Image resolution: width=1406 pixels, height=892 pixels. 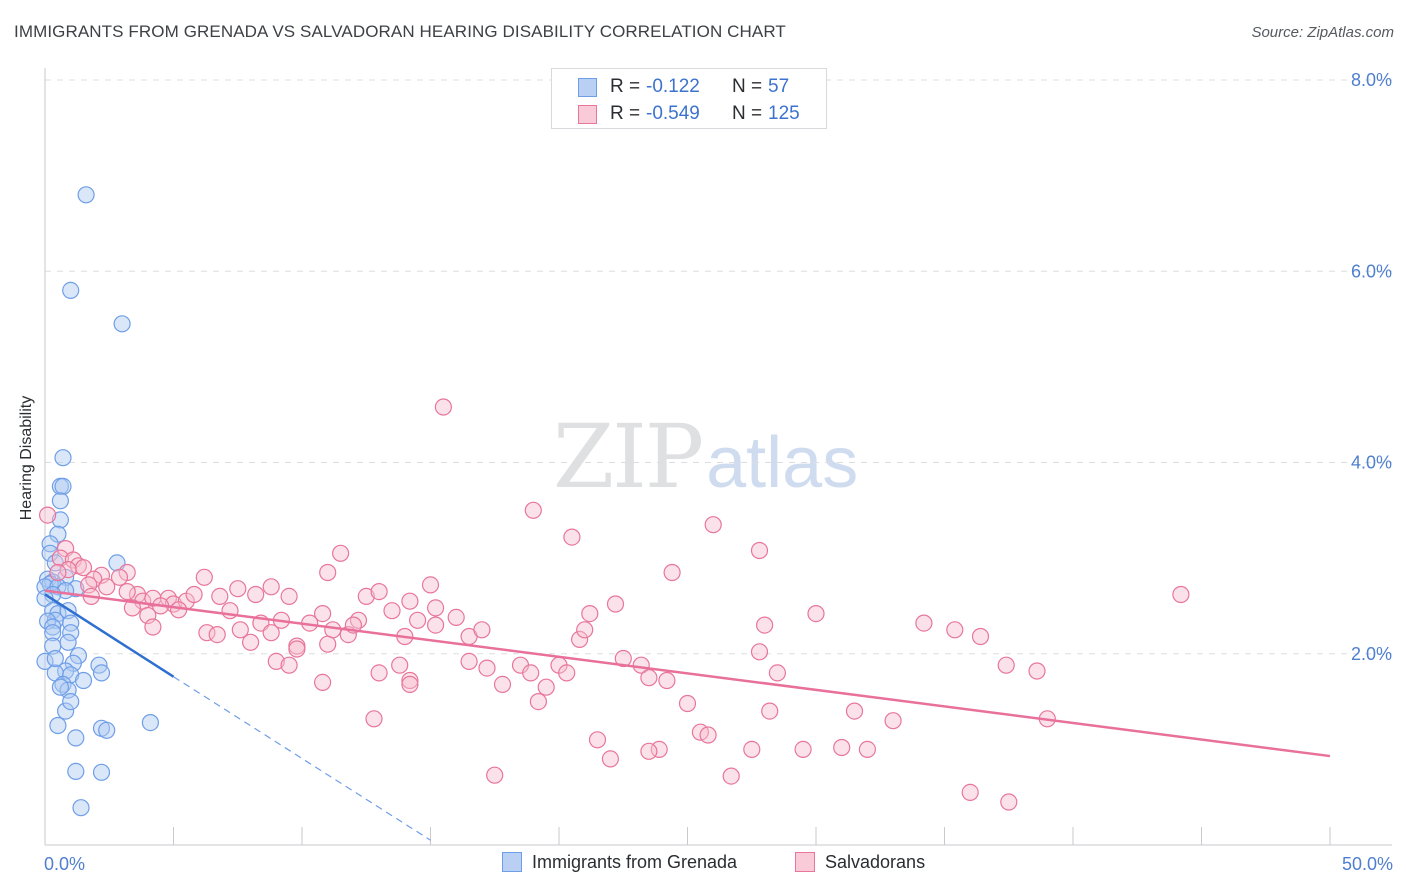 I want to click on legend-item-salvadorans: Salvadorans, so click(x=860, y=862).